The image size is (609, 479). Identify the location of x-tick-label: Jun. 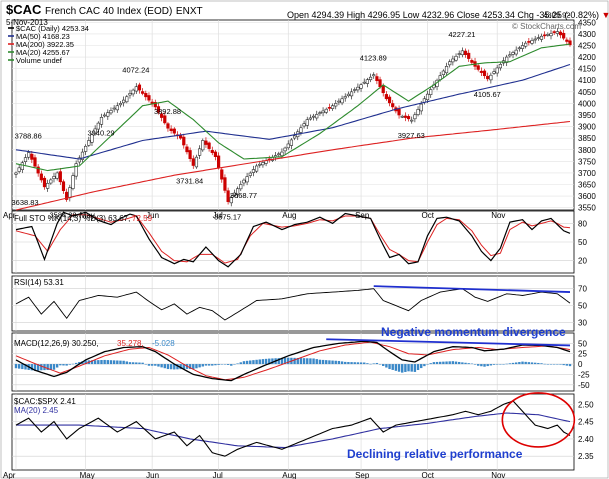
(152, 215).